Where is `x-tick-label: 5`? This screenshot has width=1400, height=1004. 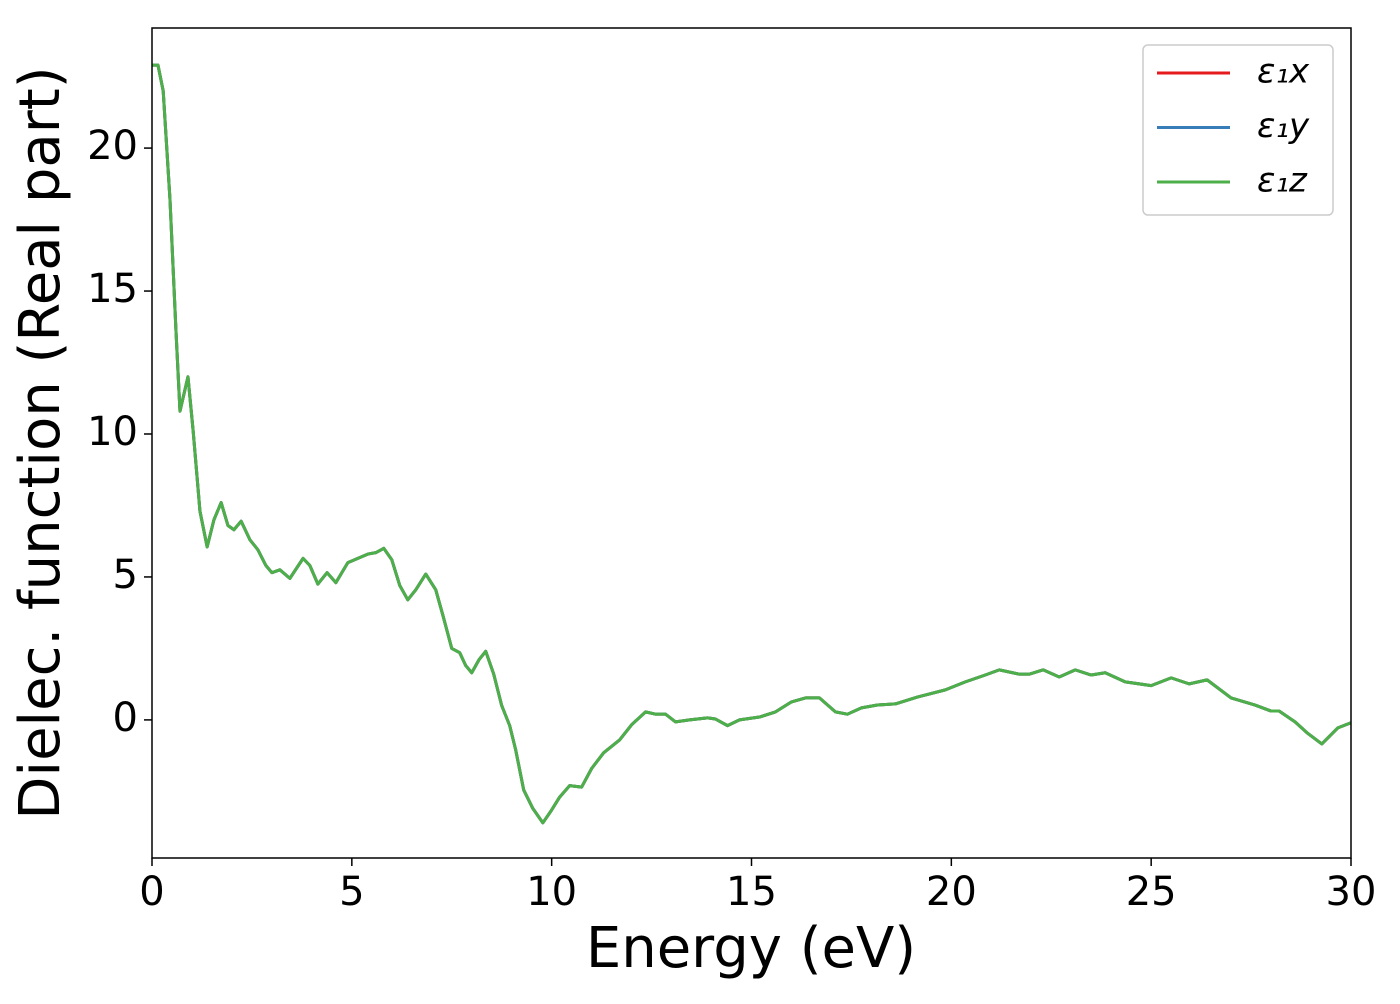
x-tick-label: 5 is located at coordinates (351, 892).